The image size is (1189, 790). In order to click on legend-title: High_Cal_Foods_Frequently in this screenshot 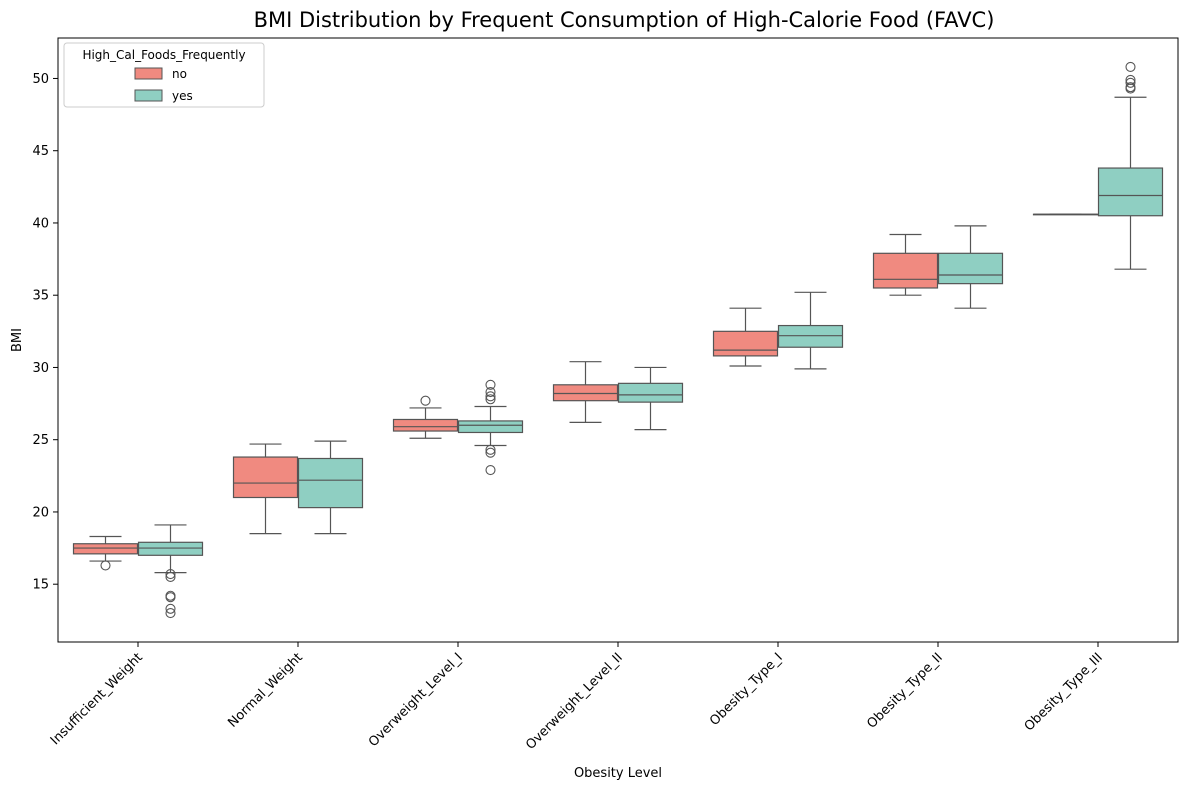, I will do `click(163, 55)`.